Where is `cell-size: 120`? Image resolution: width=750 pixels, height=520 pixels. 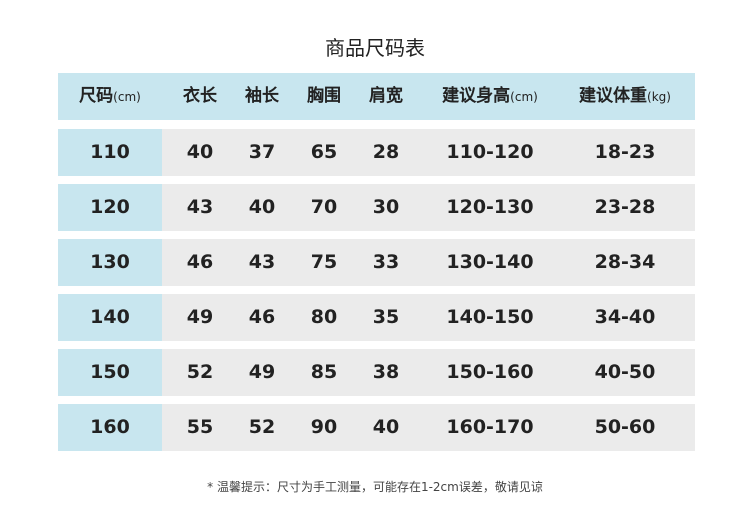
cell-size: 120 is located at coordinates (110, 207).